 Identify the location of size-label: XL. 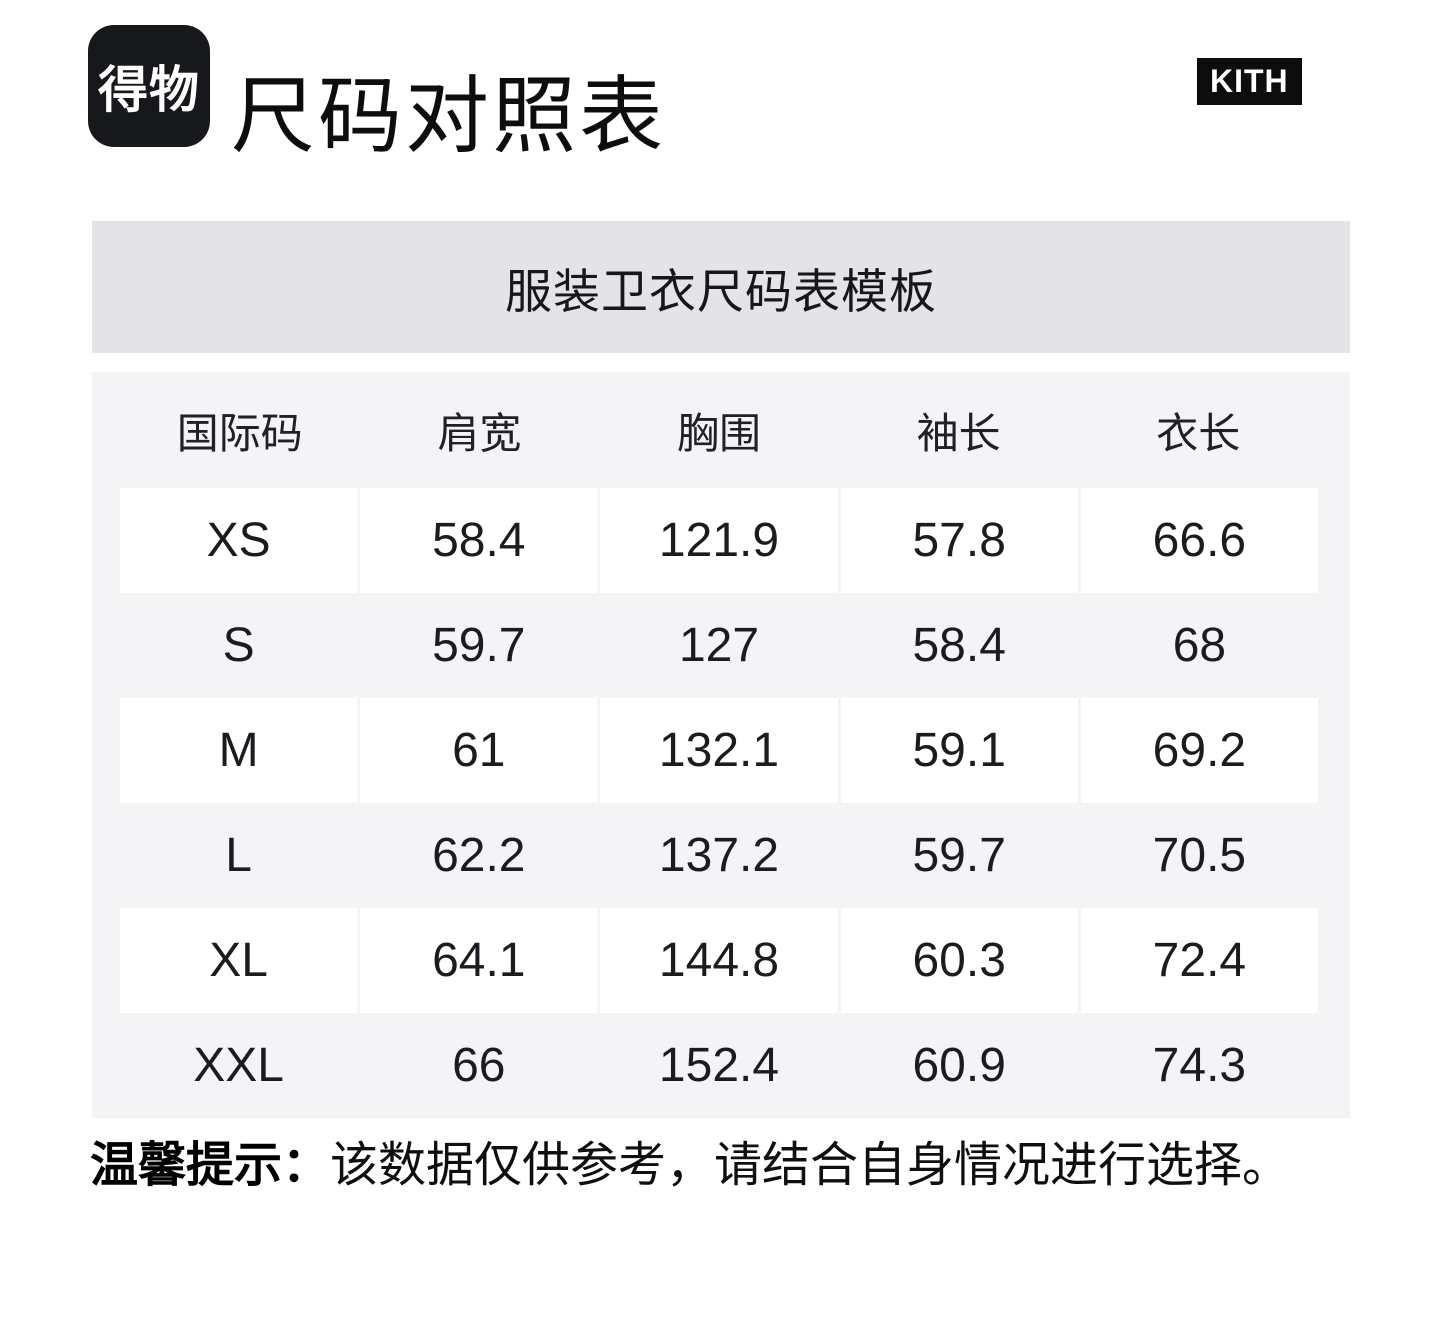
(239, 960).